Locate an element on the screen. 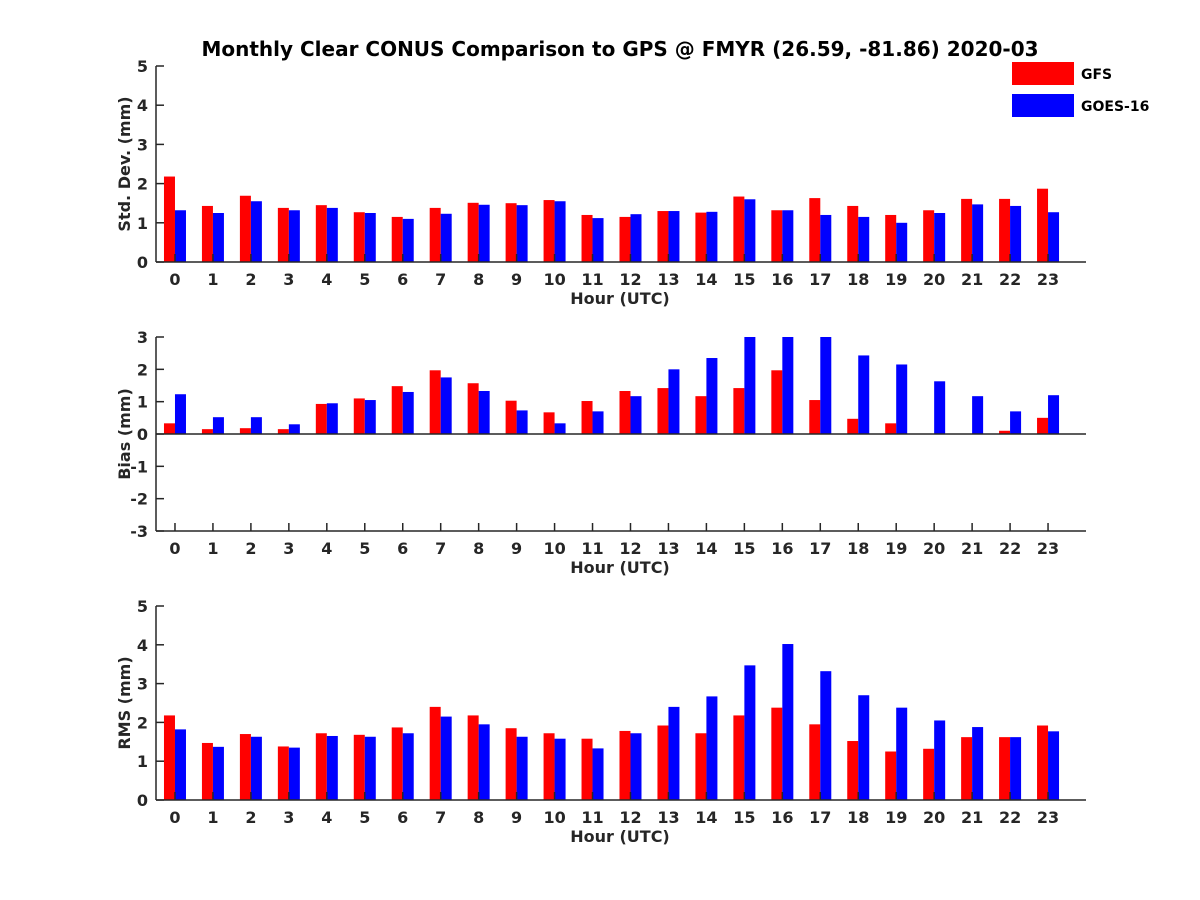  x-tick-label: 11 is located at coordinates (592, 548).